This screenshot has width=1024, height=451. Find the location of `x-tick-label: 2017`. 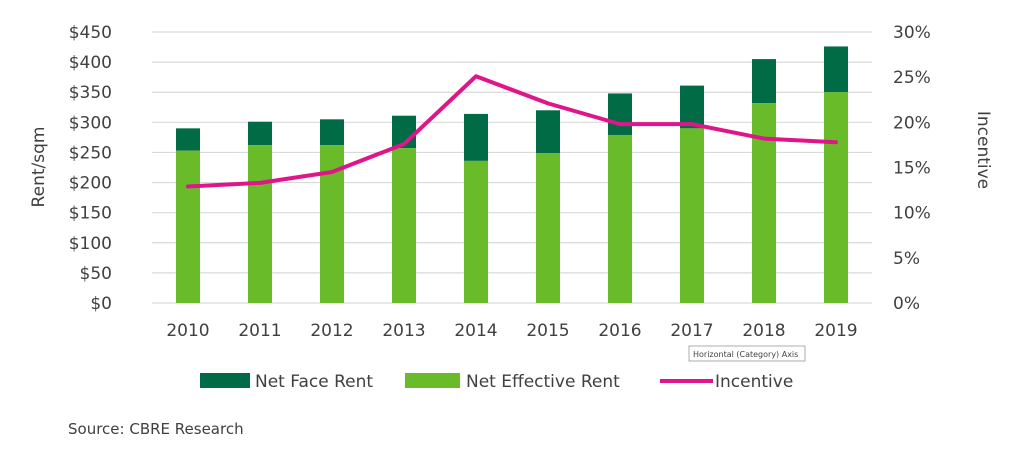

x-tick-label: 2017 is located at coordinates (691, 331).